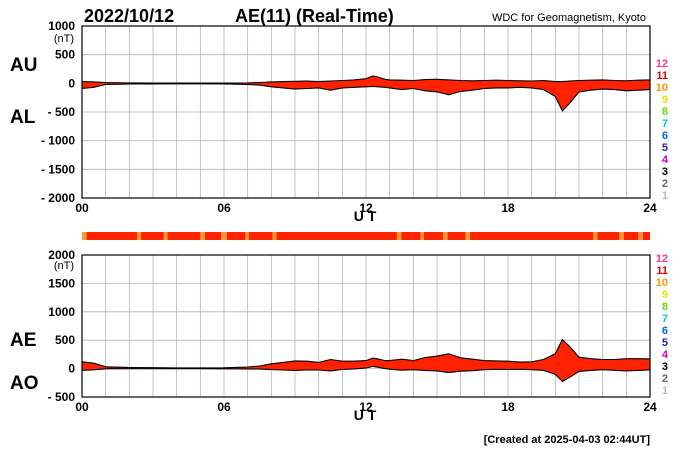 The width and height of the screenshot is (700, 450). What do you see at coordinates (365, 415) in the screenshot?
I see `bottom-x-axis-label: U T` at bounding box center [365, 415].